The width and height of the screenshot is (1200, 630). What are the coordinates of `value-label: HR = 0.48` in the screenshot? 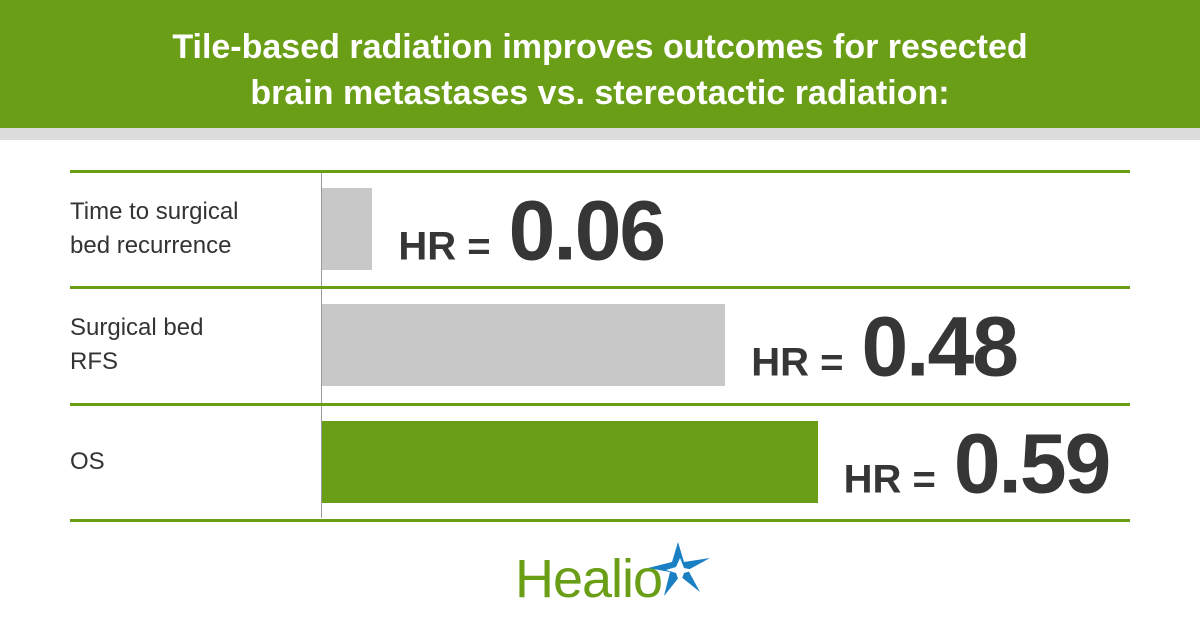 It's located at (885, 347).